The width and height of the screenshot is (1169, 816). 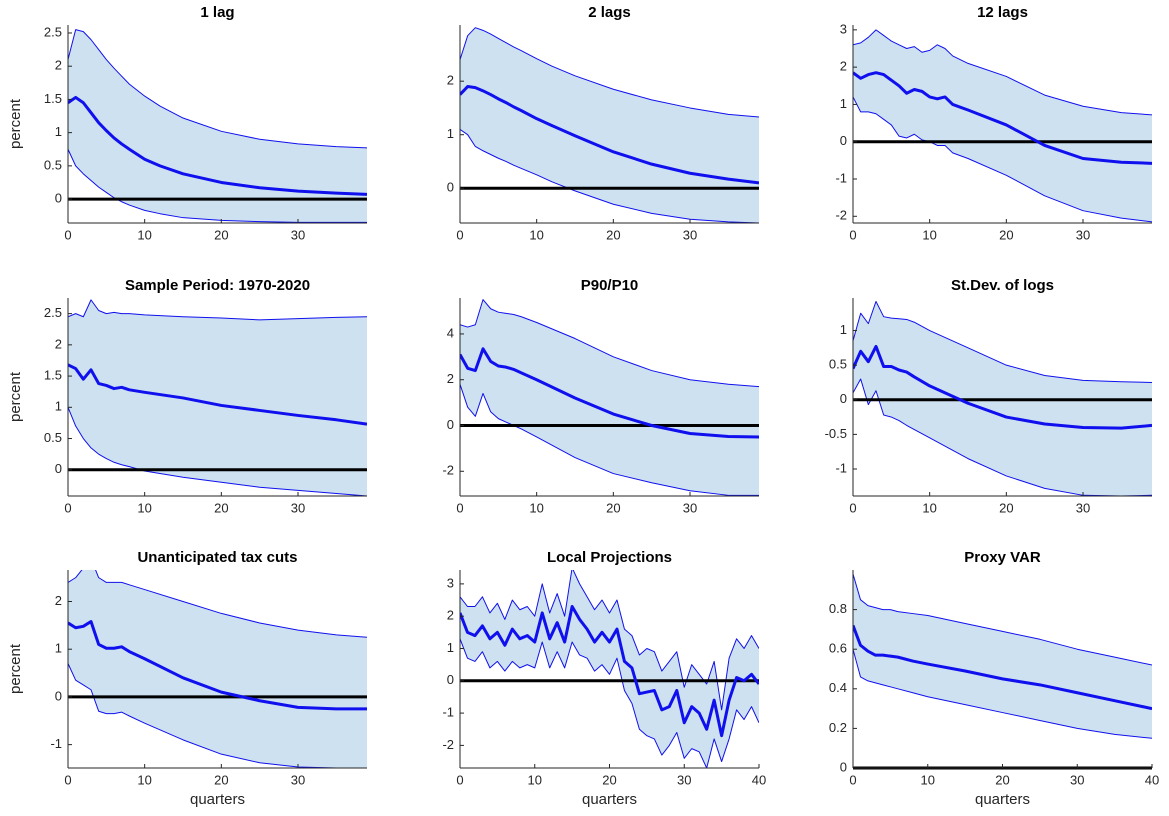 I want to click on chart-title: Local Projections, so click(x=609, y=557).